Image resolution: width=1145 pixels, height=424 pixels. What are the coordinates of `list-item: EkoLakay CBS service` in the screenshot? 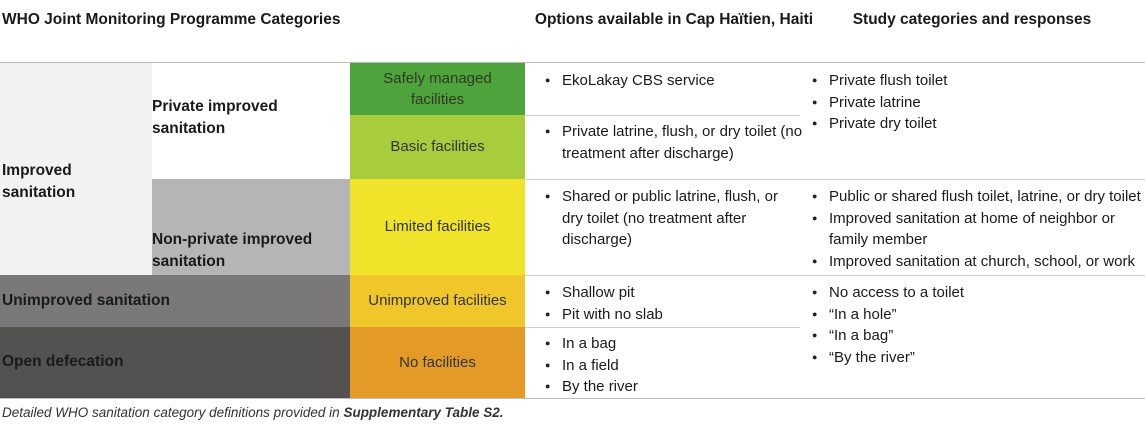 It's located at (672, 81).